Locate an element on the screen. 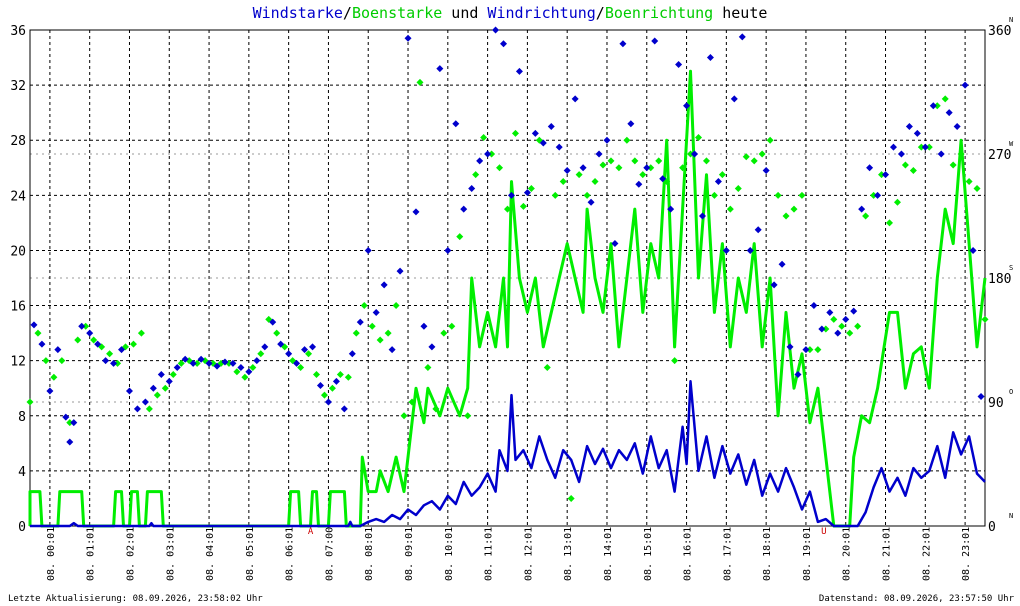  x-tick-label: 08. 03:01 is located at coordinates (170, 554).